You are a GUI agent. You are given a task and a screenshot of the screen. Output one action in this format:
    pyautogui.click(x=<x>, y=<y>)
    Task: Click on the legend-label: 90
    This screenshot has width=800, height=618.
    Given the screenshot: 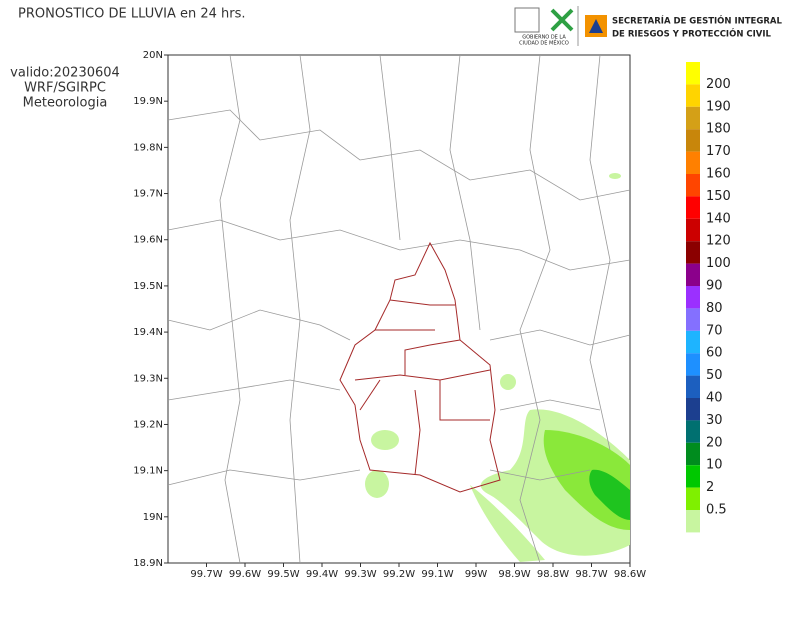 What is the action you would take?
    pyautogui.click(x=714, y=286)
    